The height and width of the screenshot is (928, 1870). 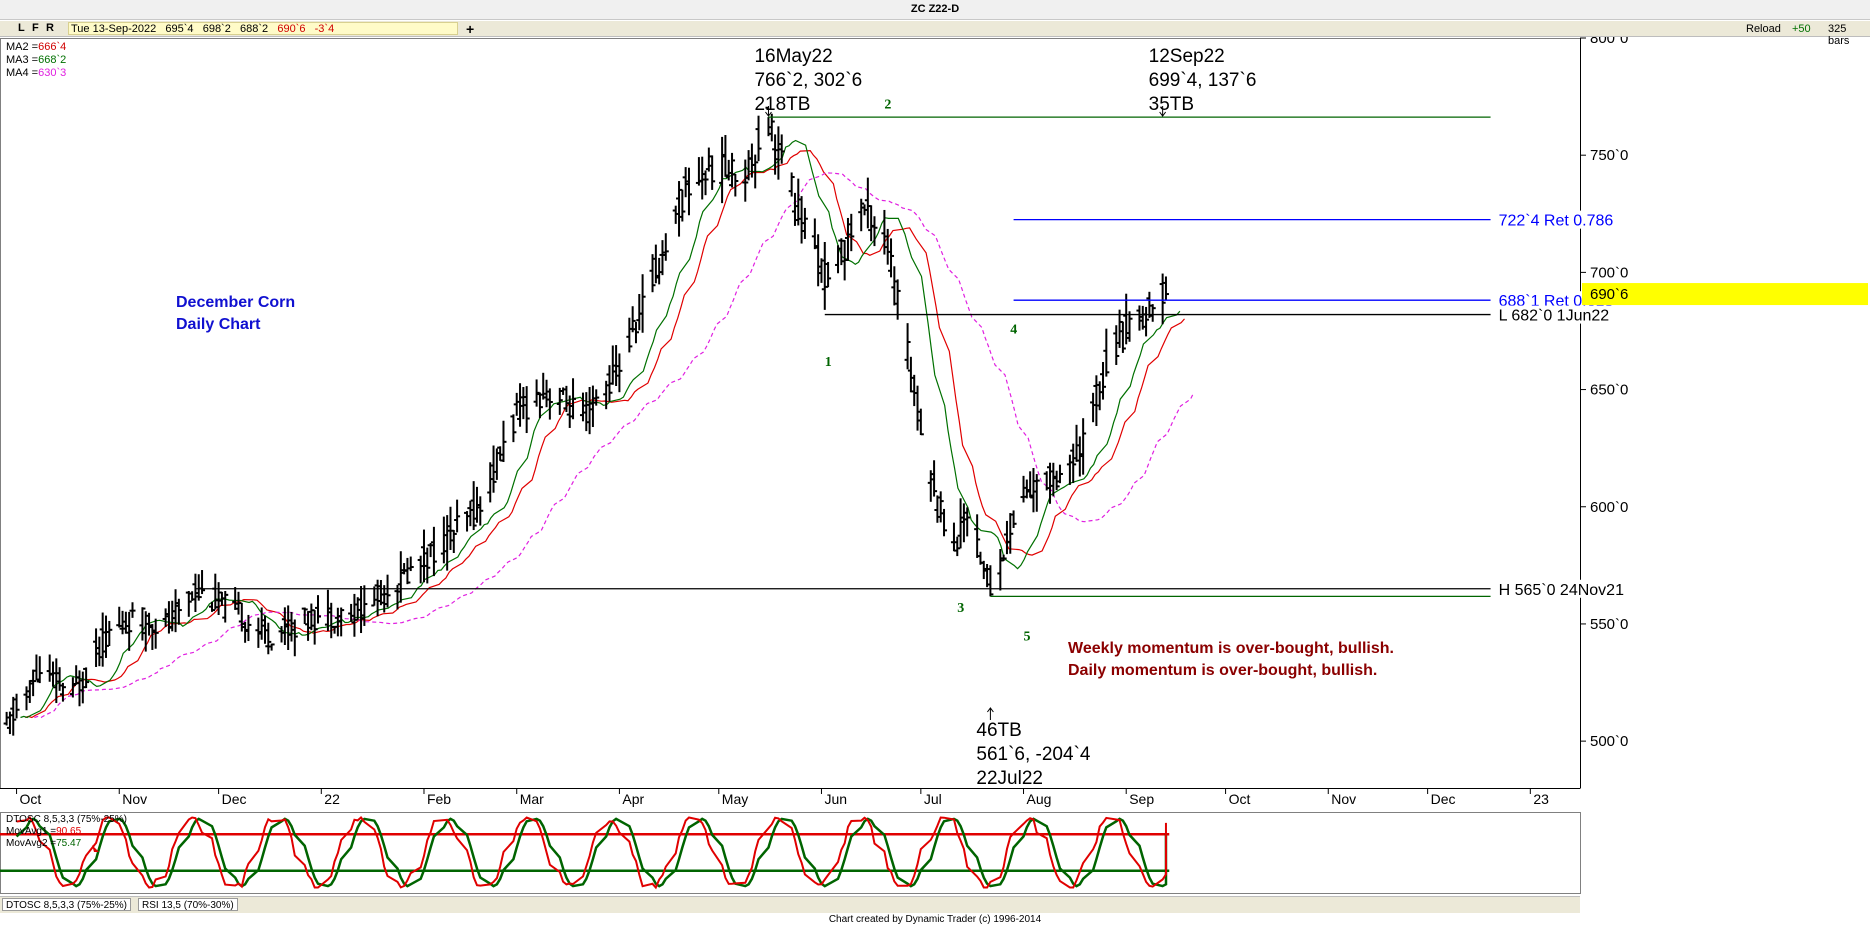 What do you see at coordinates (188, 904) in the screenshot?
I see `tab-rsi: RSI 13,5 (70%-30%)` at bounding box center [188, 904].